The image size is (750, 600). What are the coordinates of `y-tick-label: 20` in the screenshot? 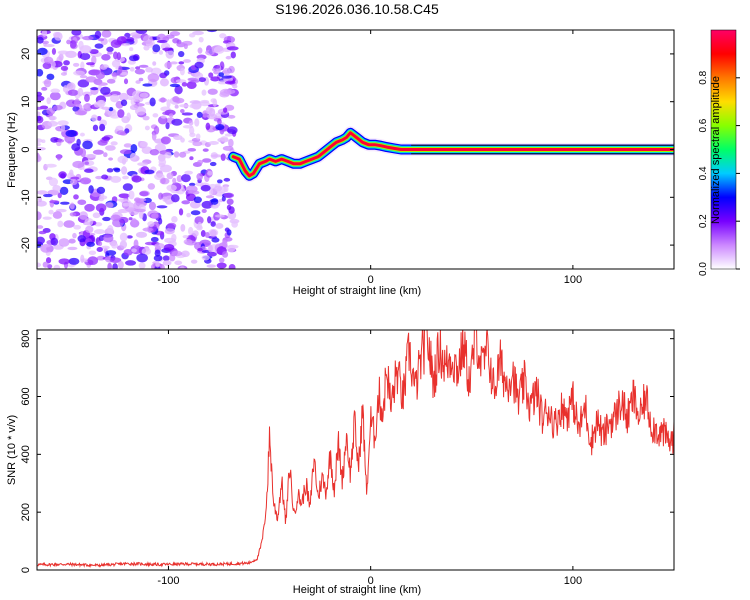 It's located at (26, 54).